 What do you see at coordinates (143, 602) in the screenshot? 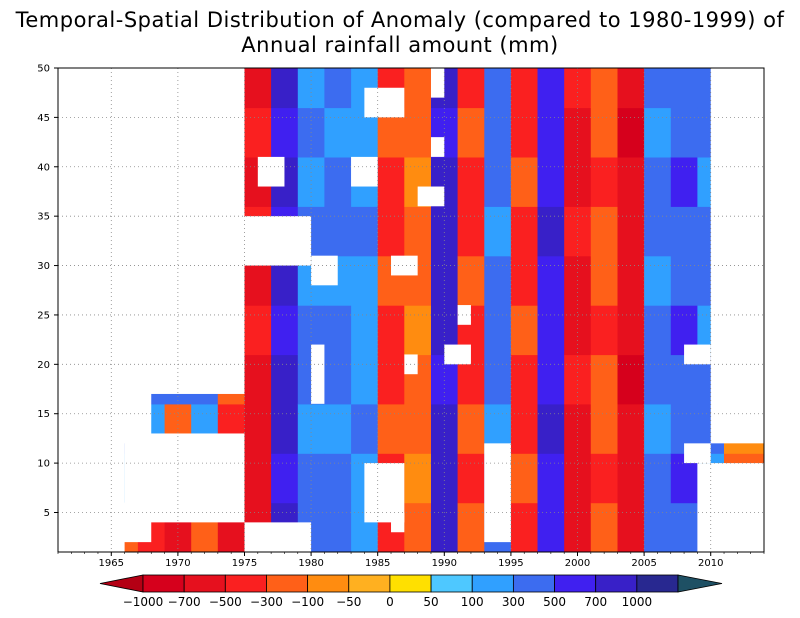
I see `colorbar-level-label: −1000` at bounding box center [143, 602].